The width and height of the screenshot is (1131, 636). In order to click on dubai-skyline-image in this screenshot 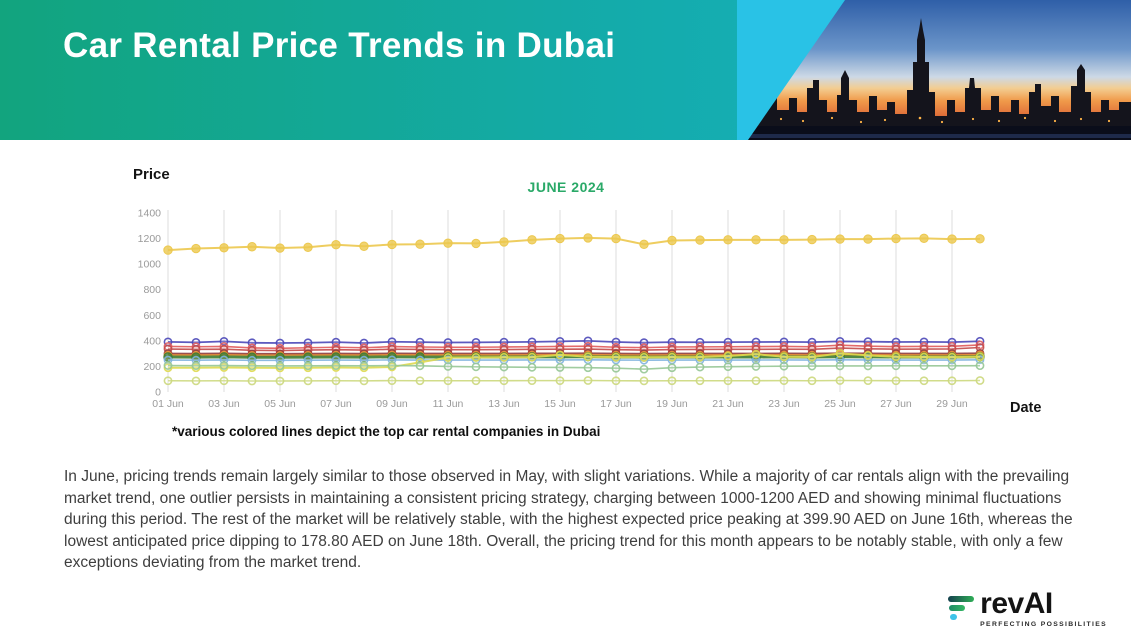, I will do `click(934, 70)`.